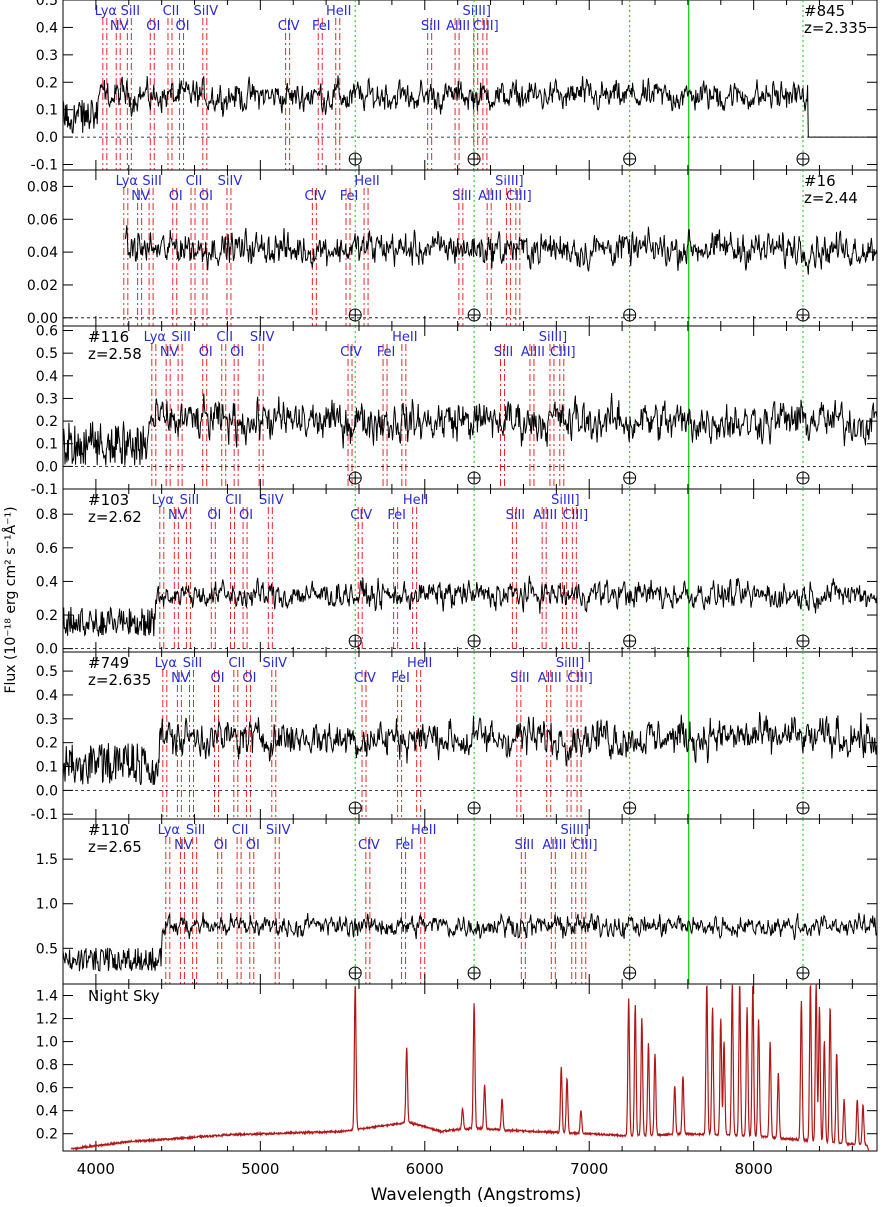  Describe the element at coordinates (47, 860) in the screenshot. I see `y-tick-label: 1.5` at that location.